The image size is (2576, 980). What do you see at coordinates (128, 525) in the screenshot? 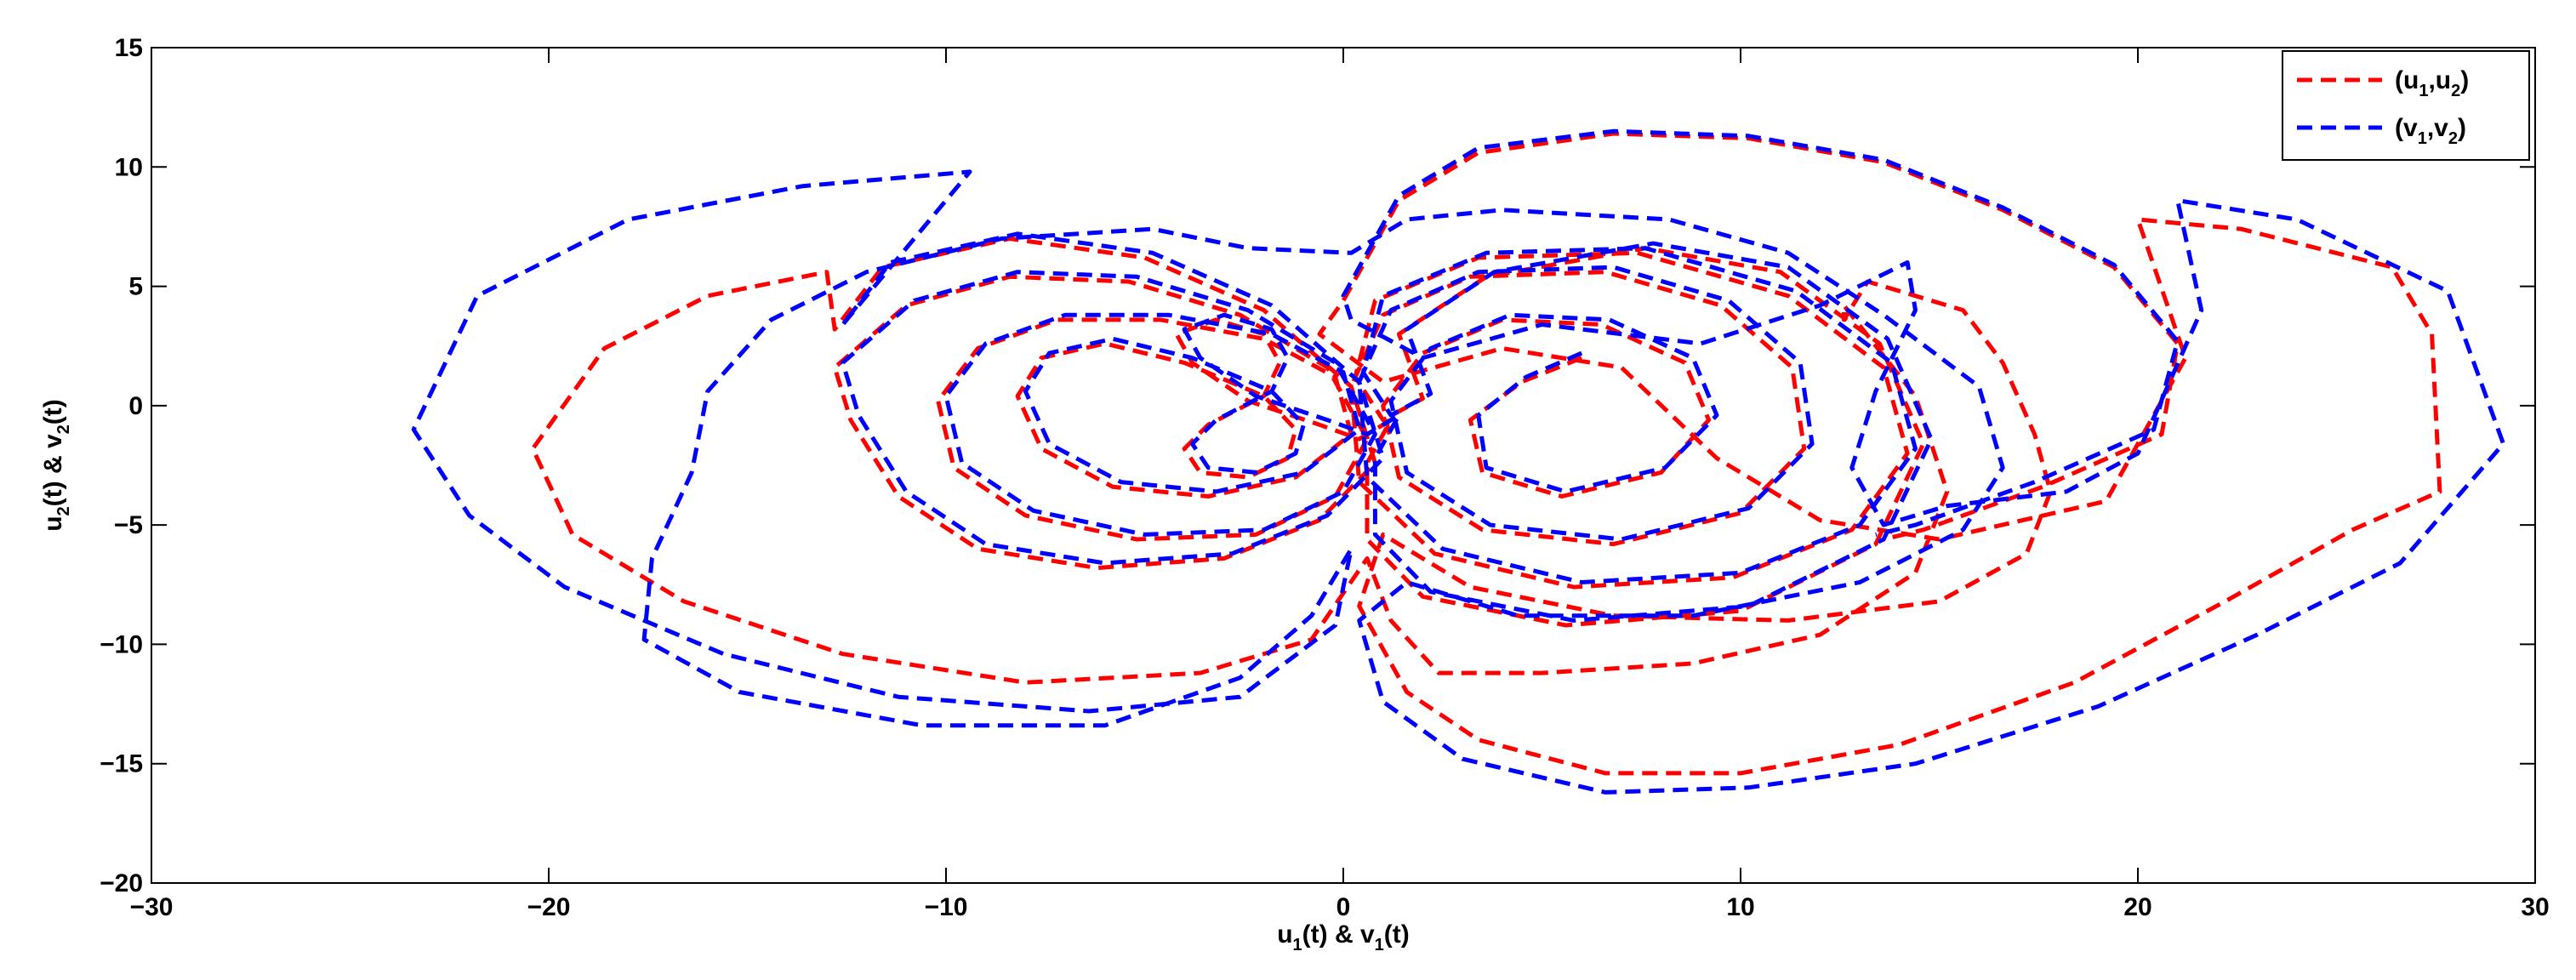
I see `y-tick-label: −5` at bounding box center [128, 525].